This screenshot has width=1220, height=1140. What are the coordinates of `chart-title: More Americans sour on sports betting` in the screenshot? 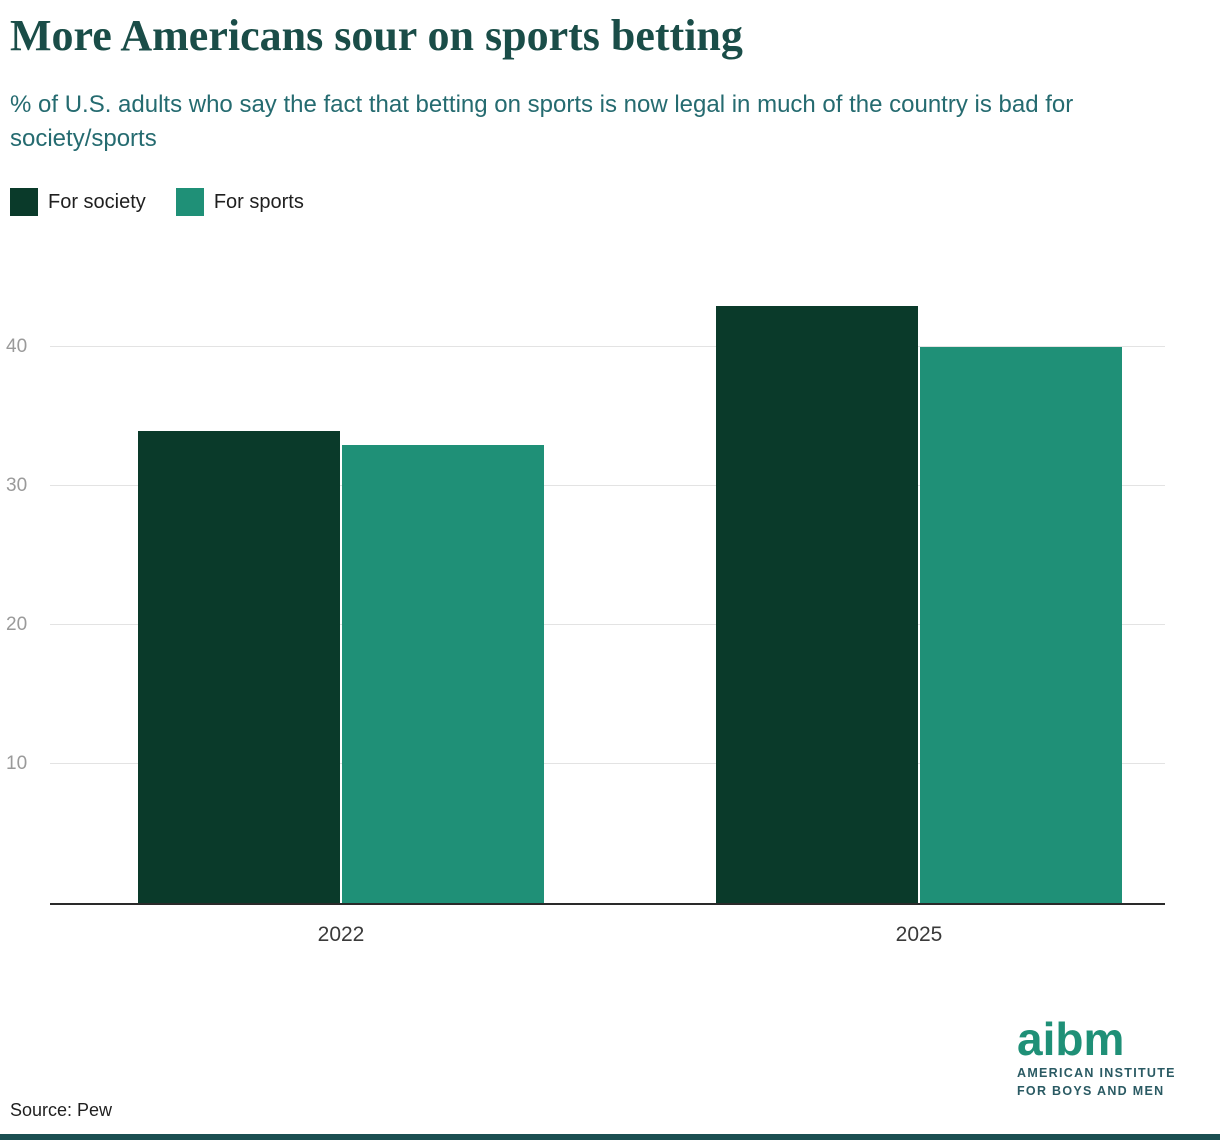 It's located at (376, 35).